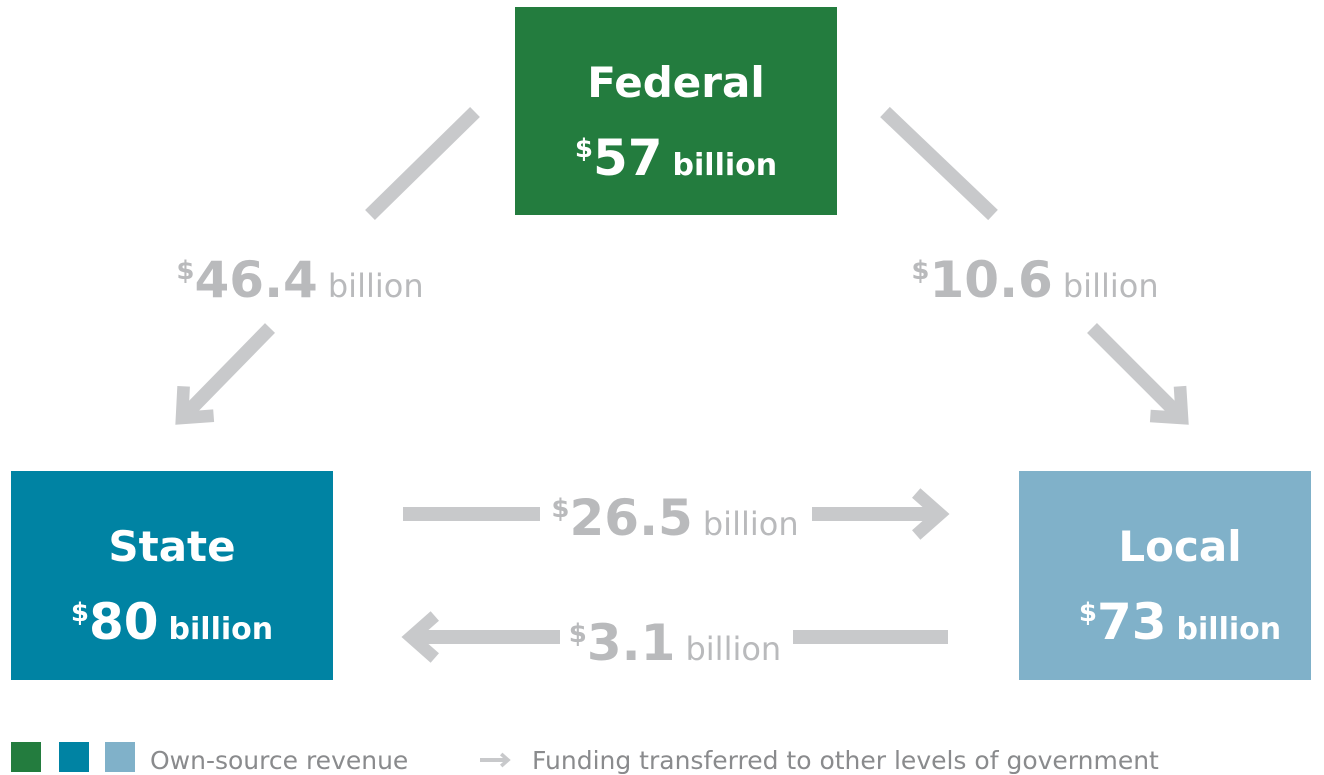 This screenshot has width=1324, height=775. I want to click on amount: $10.6 billion, so click(1034, 280).